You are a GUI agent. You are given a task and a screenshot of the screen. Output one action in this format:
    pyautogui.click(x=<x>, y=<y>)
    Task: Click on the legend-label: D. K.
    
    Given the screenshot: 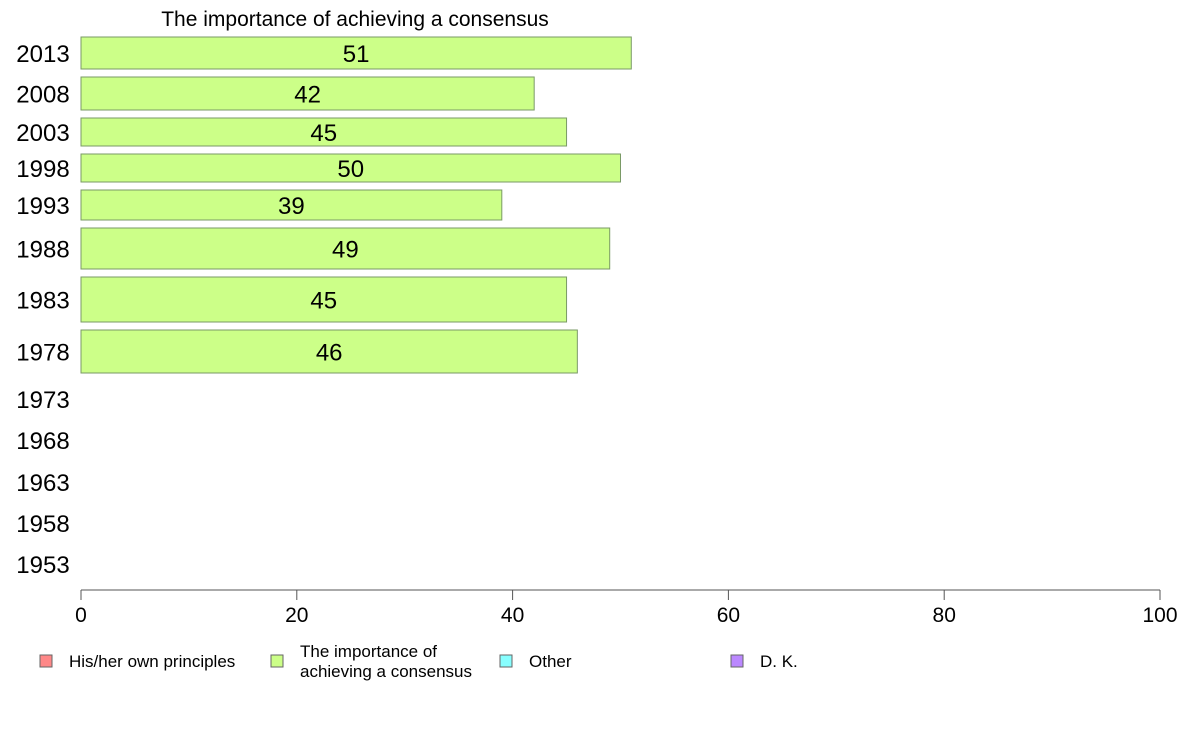 What is the action you would take?
    pyautogui.click(x=779, y=661)
    